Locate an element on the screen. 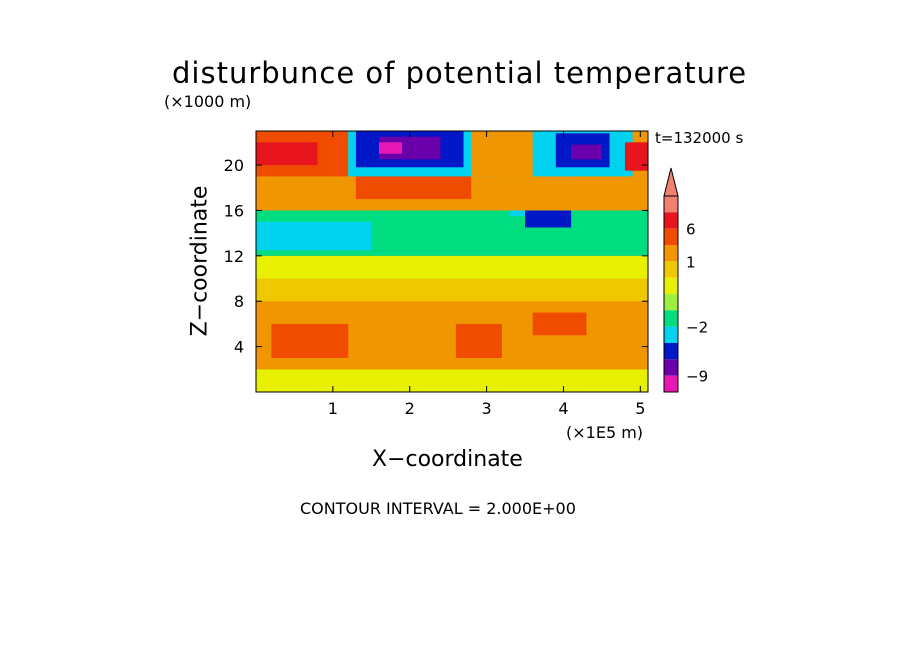  colorbar-tick-label: 1 is located at coordinates (691, 262).